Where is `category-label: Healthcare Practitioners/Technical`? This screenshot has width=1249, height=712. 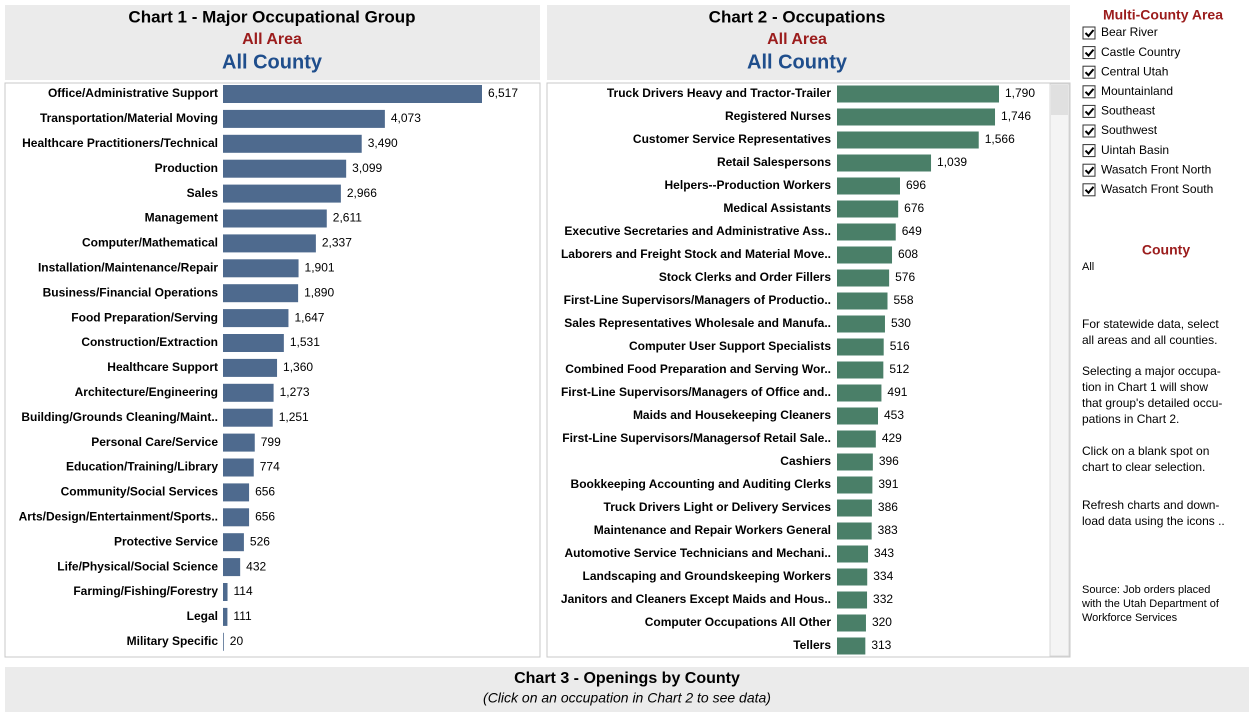
category-label: Healthcare Practitioners/Technical is located at coordinates (120, 143).